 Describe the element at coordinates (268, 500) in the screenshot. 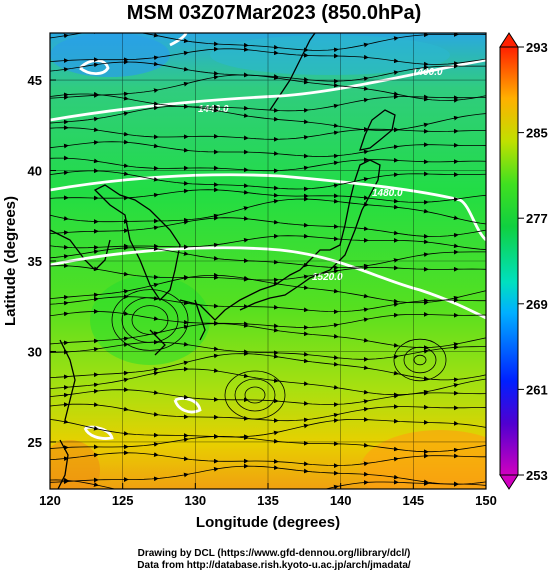

I see `x-tick-label: 135` at that location.